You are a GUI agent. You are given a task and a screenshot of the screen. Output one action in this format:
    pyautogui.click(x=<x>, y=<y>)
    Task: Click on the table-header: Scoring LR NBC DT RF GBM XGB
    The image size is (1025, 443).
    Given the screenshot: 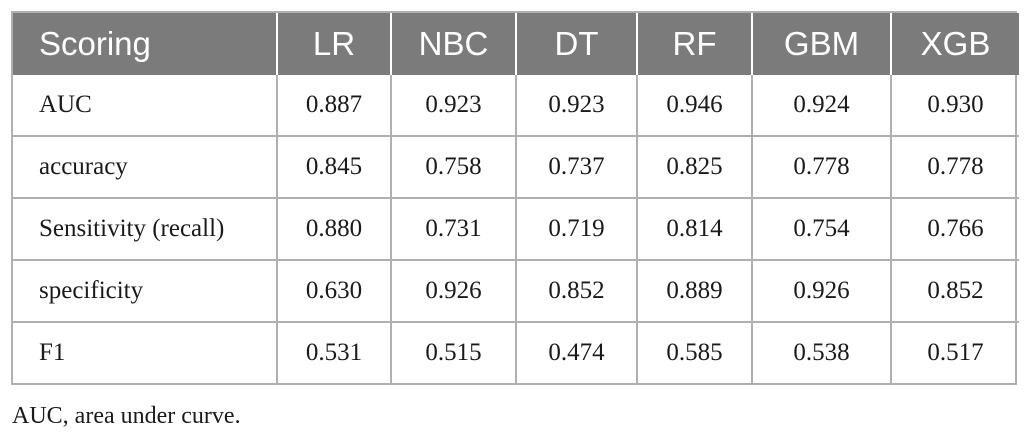 What is the action you would take?
    pyautogui.click(x=516, y=44)
    